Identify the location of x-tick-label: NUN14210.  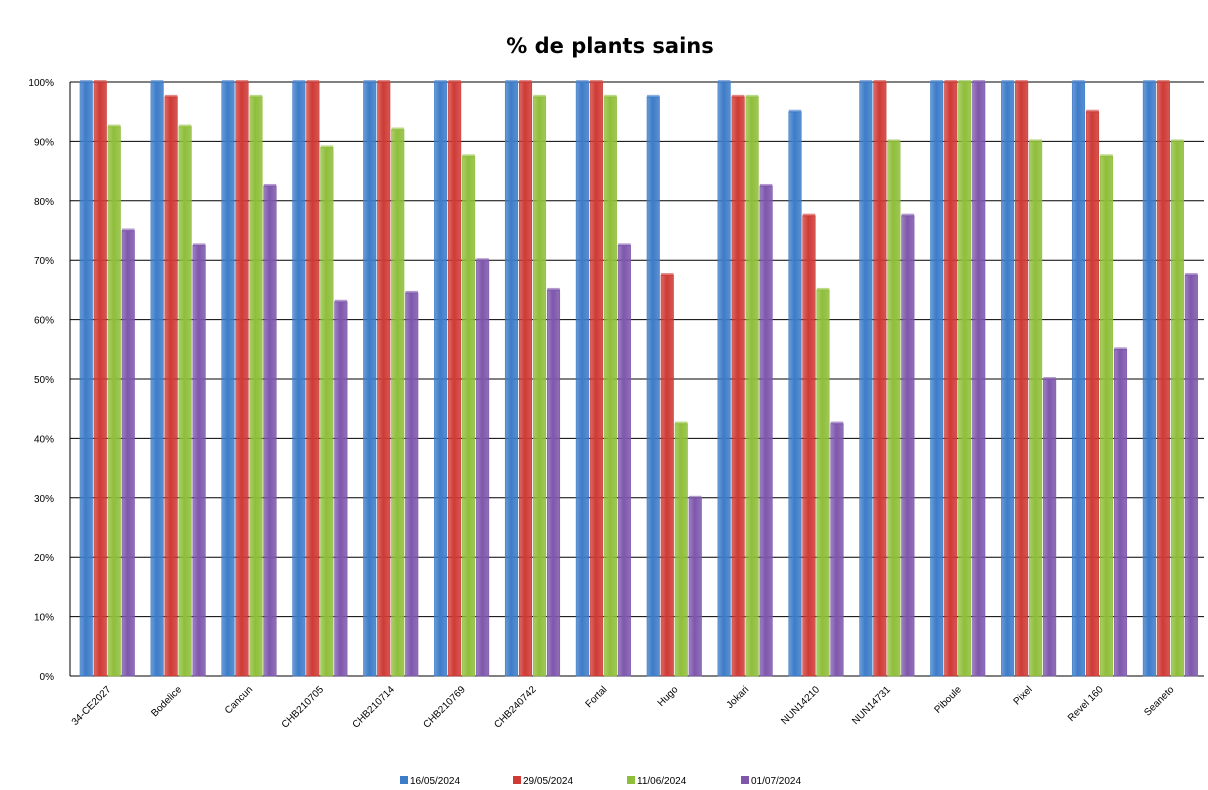
(800, 705).